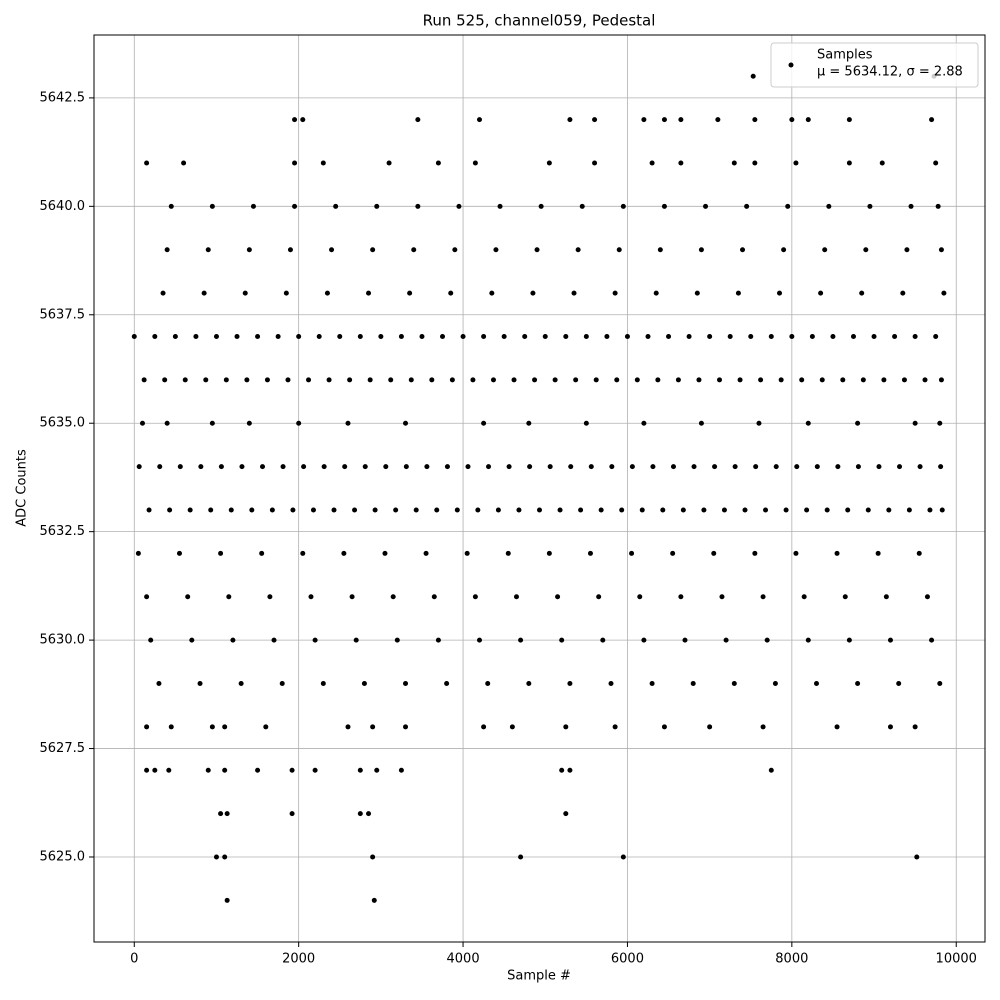 Image resolution: width=1000 pixels, height=1000 pixels. I want to click on y-tick-label: 5635.0, so click(63, 423).